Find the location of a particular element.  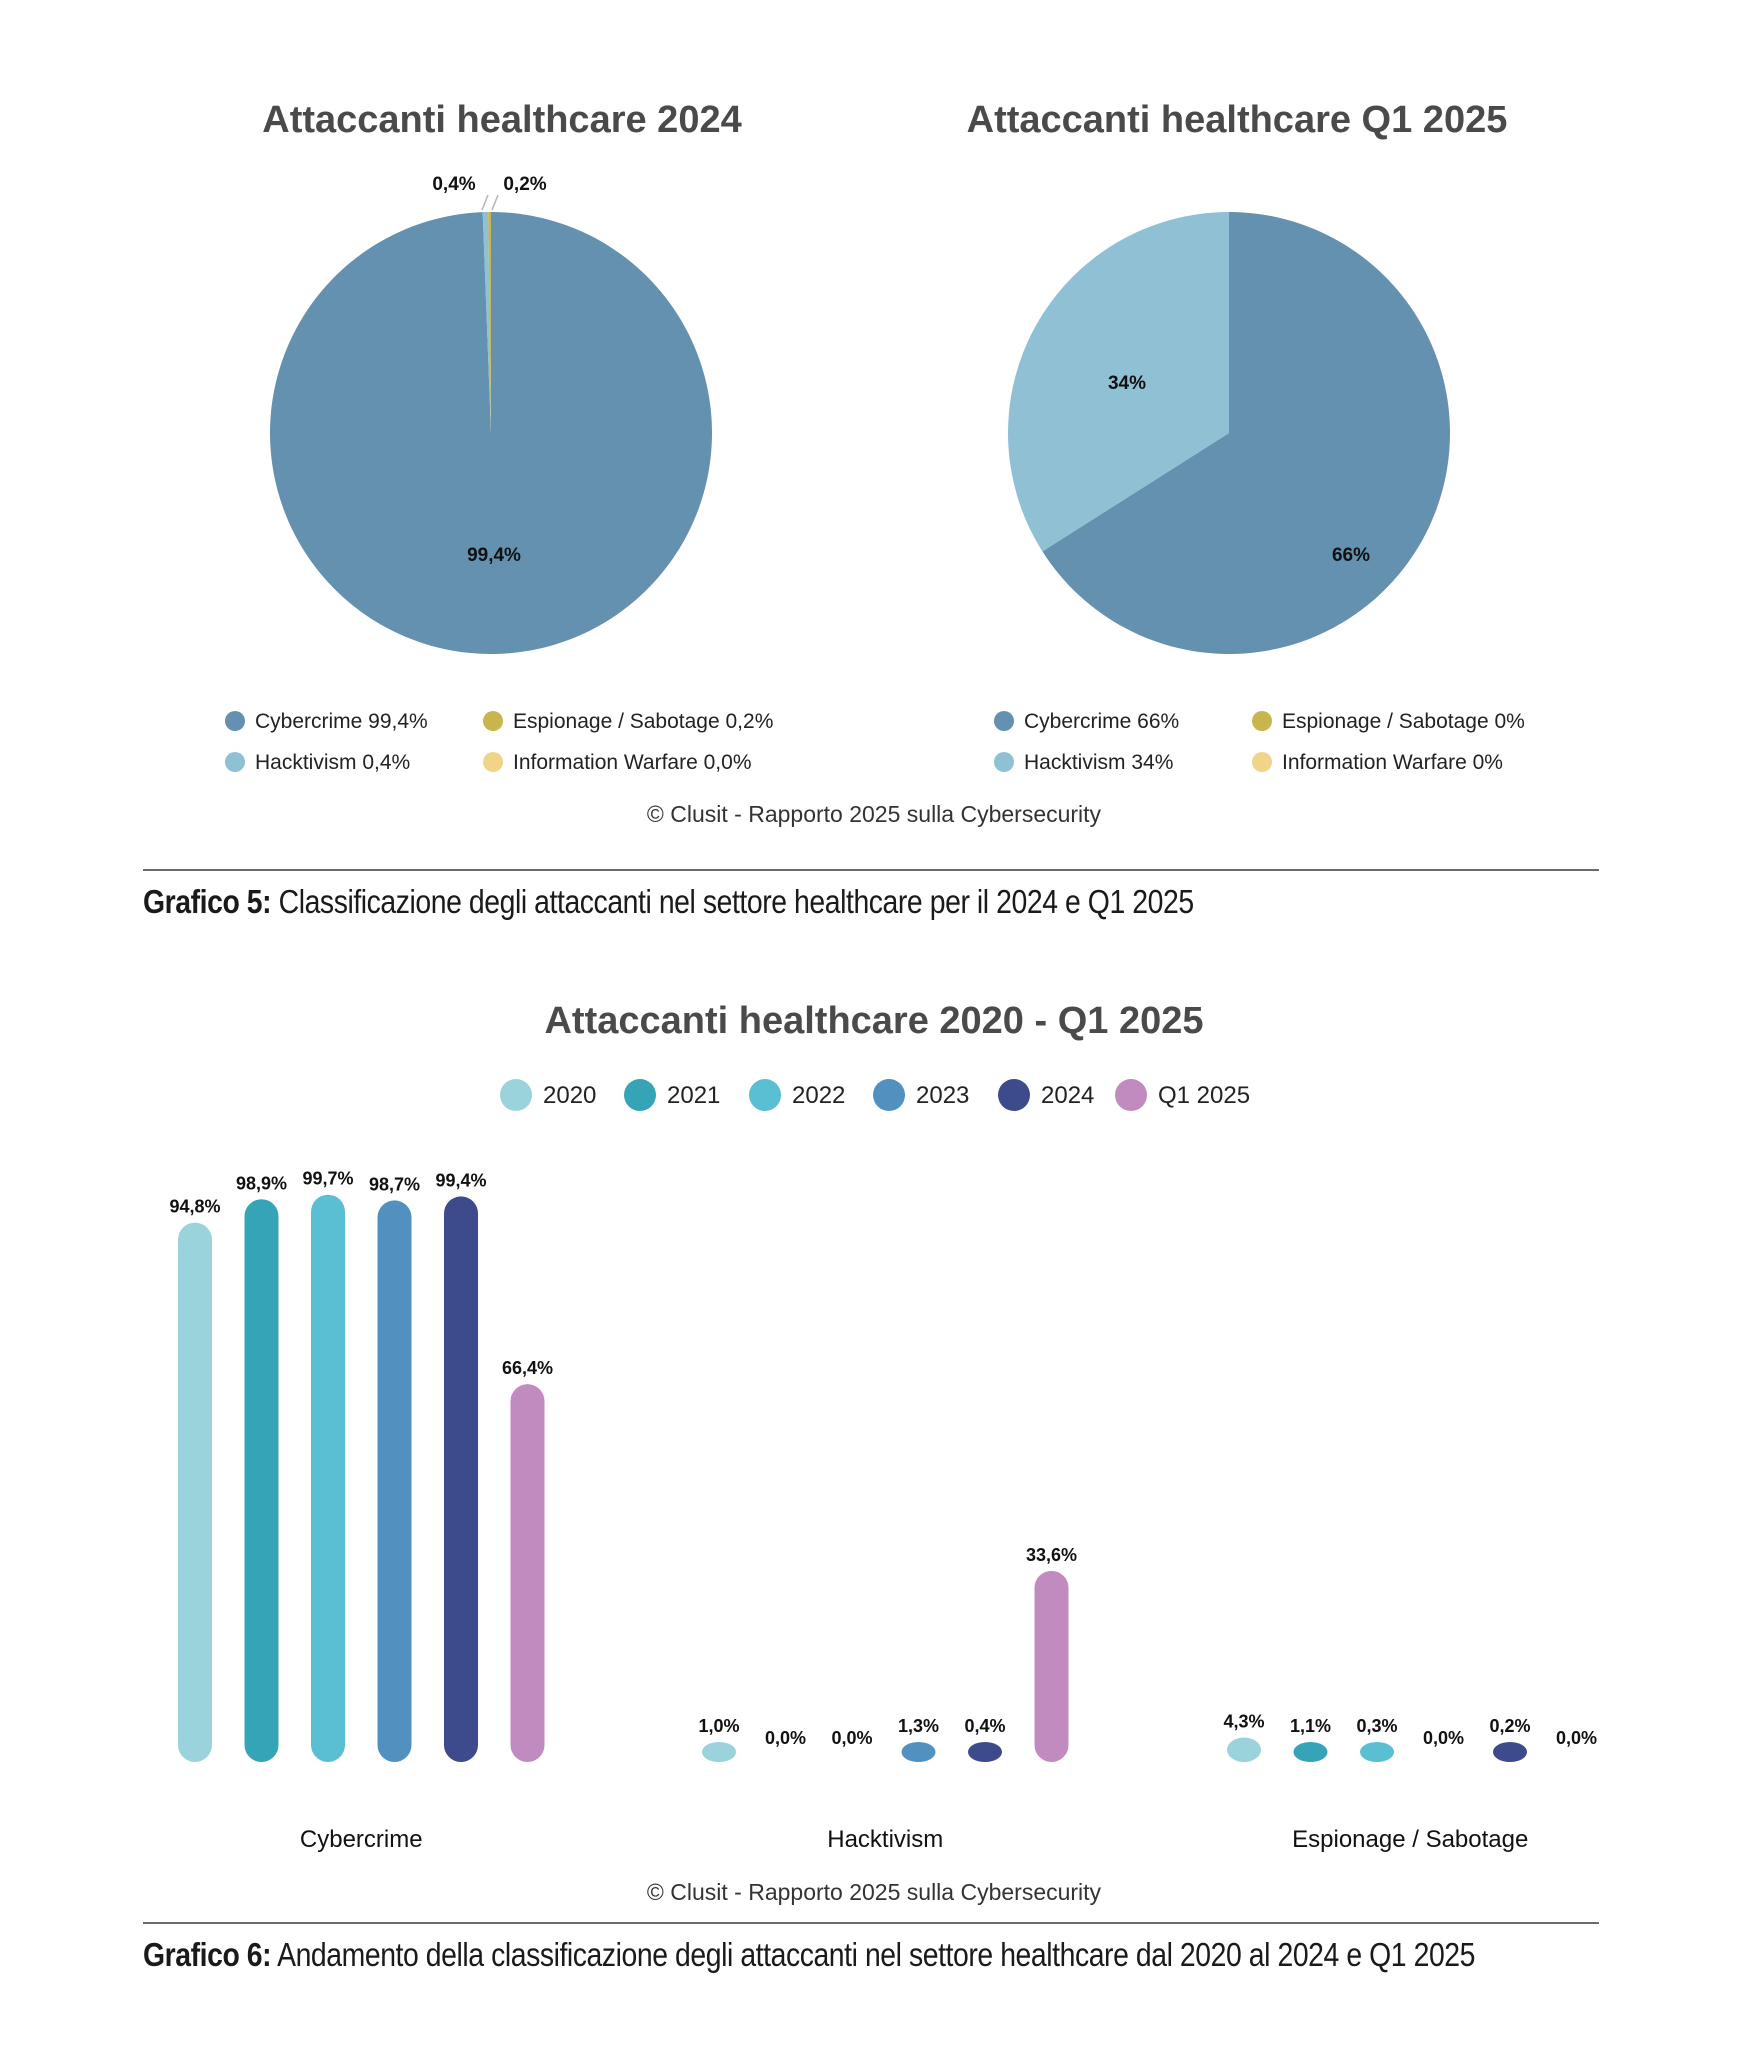

bar-espionage-sabotage-2021 is located at coordinates (1310, 1752).